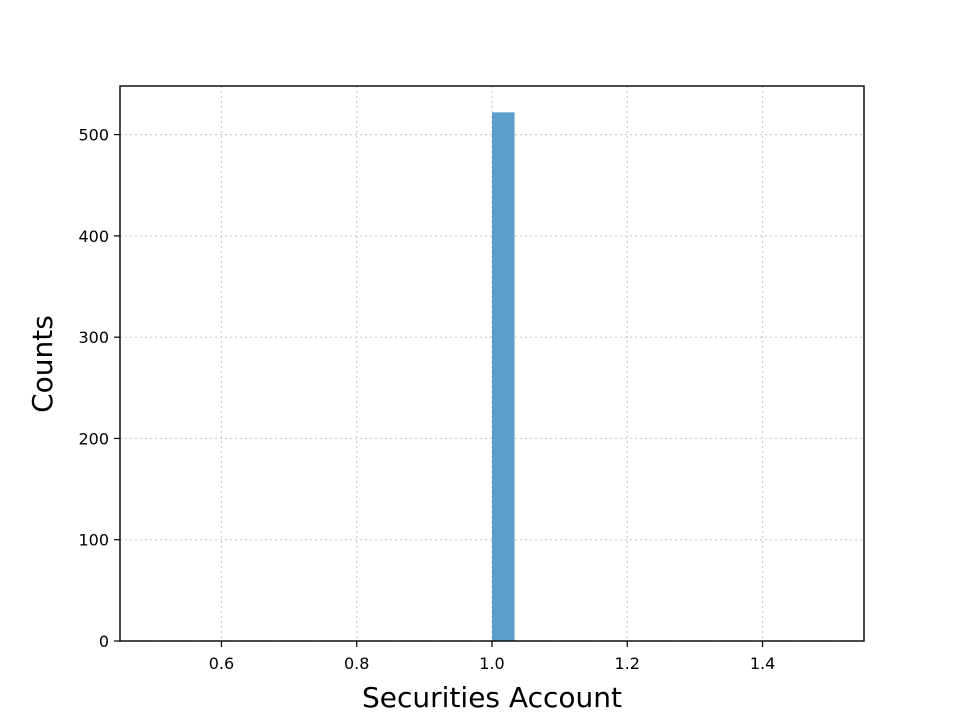  I want to click on y-tick-label: 100, so click(93, 540).